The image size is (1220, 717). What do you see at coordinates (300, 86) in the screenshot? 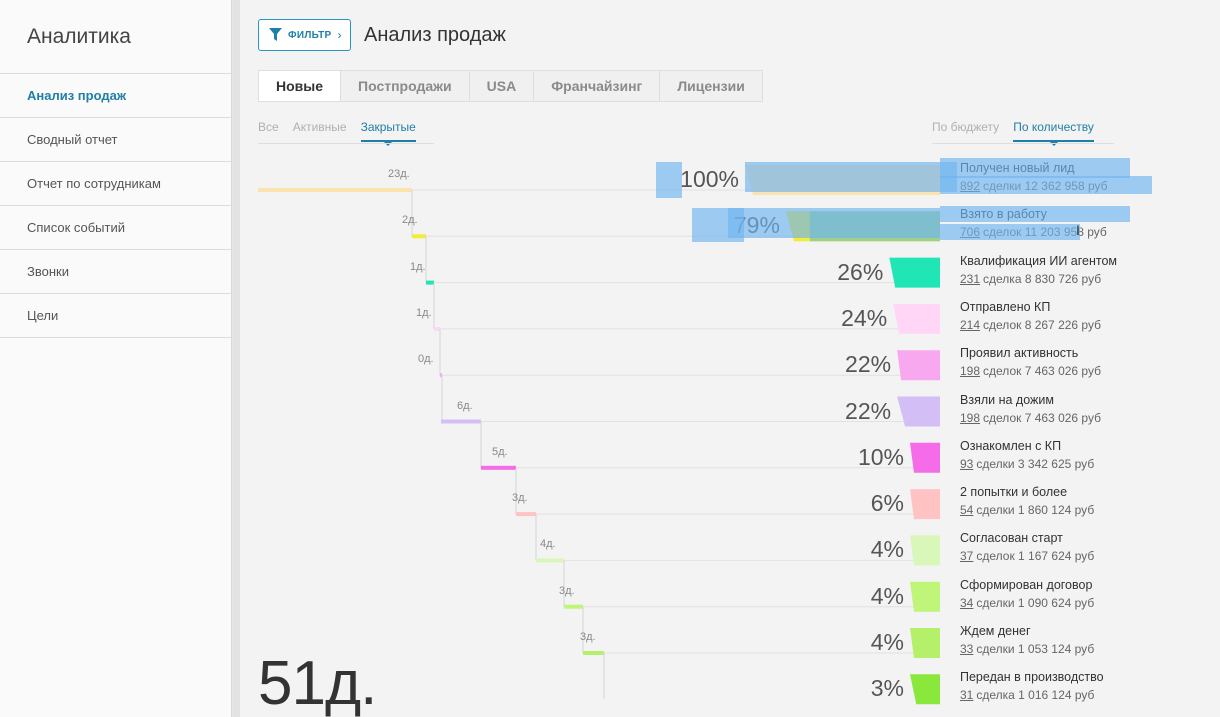
I see `tab: Новые` at bounding box center [300, 86].